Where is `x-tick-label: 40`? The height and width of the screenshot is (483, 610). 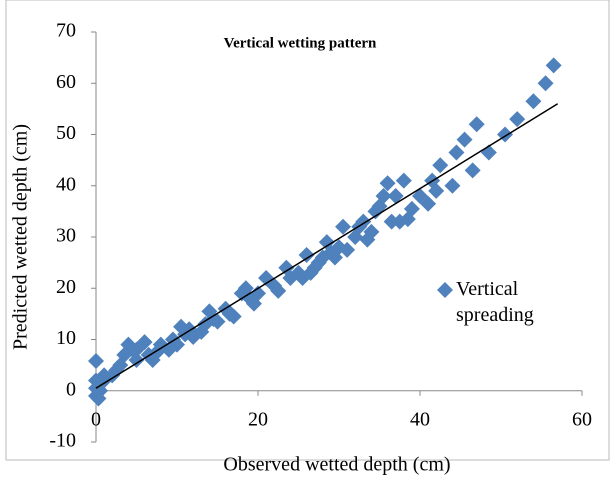
x-tick-label: 40 is located at coordinates (420, 419).